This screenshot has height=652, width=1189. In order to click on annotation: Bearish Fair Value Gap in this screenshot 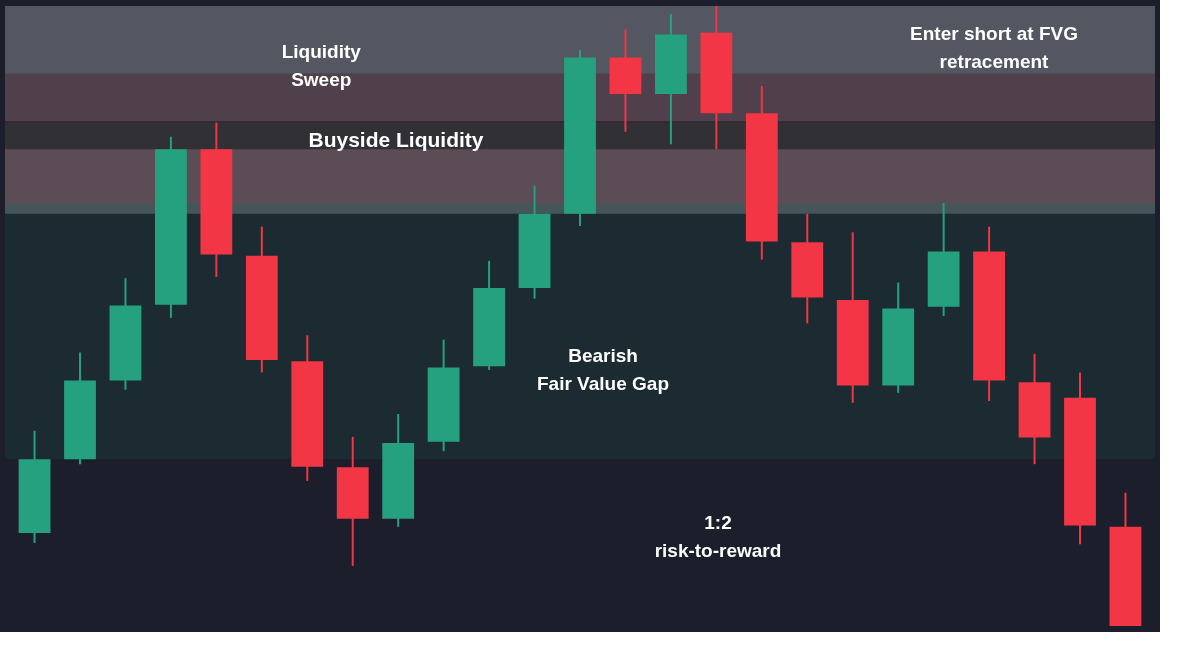, I will do `click(603, 369)`.